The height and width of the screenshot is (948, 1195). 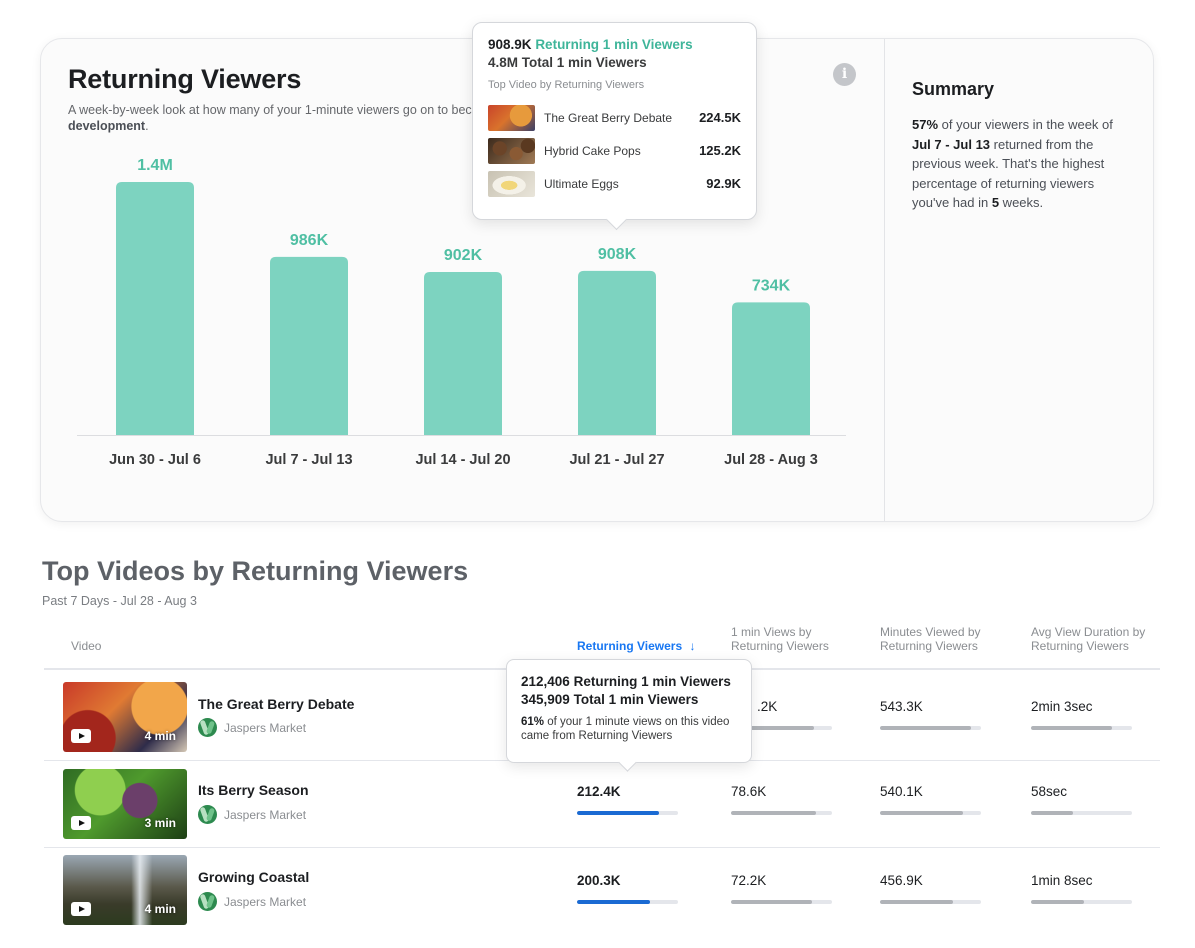 I want to click on tooltip-total: 4.8M Total 1 min Viewers, so click(x=614, y=62).